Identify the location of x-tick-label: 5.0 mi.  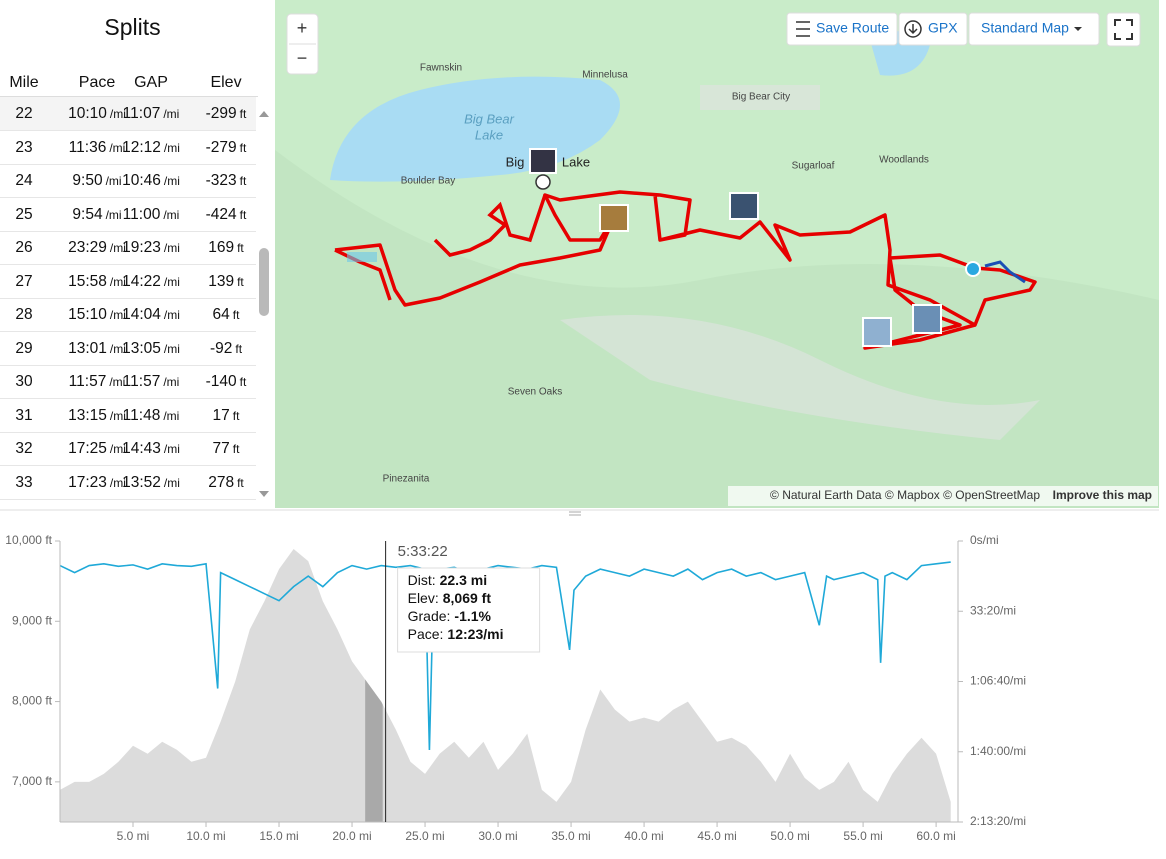
(133, 836).